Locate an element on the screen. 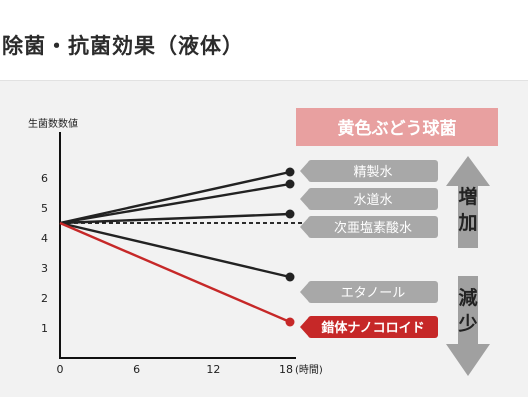 This screenshot has height=406, width=528. y-tick-labels: 1 2 3 4 5 6 is located at coordinates (44, 253).